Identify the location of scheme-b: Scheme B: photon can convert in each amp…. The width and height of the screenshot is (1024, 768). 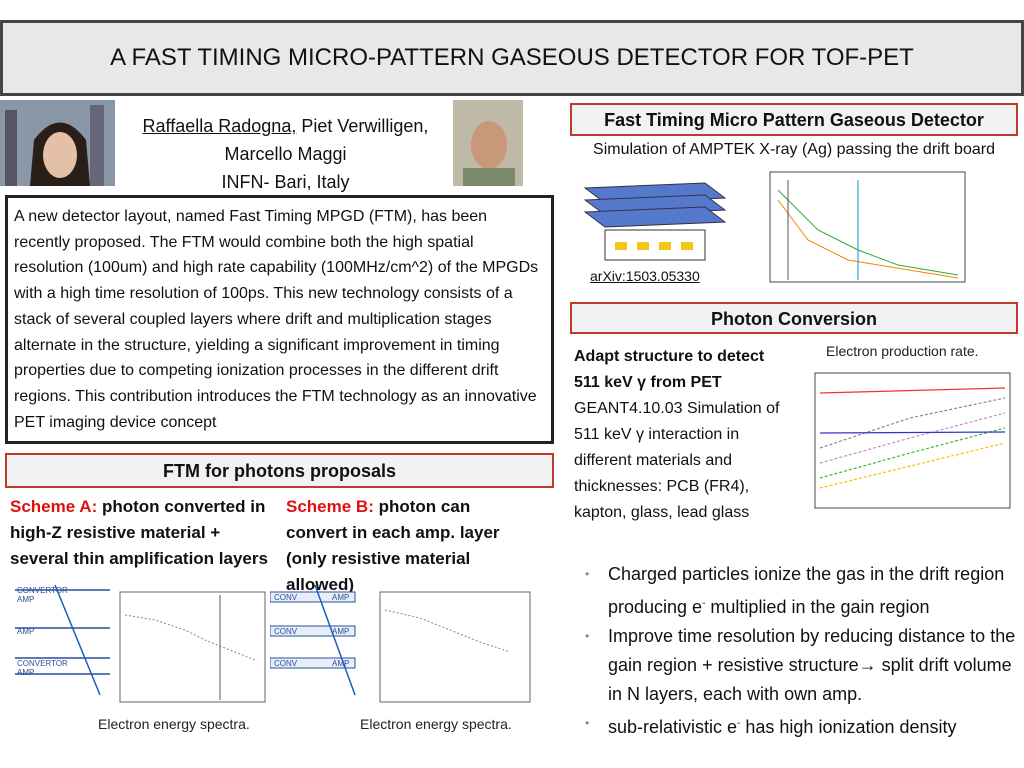
(398, 546).